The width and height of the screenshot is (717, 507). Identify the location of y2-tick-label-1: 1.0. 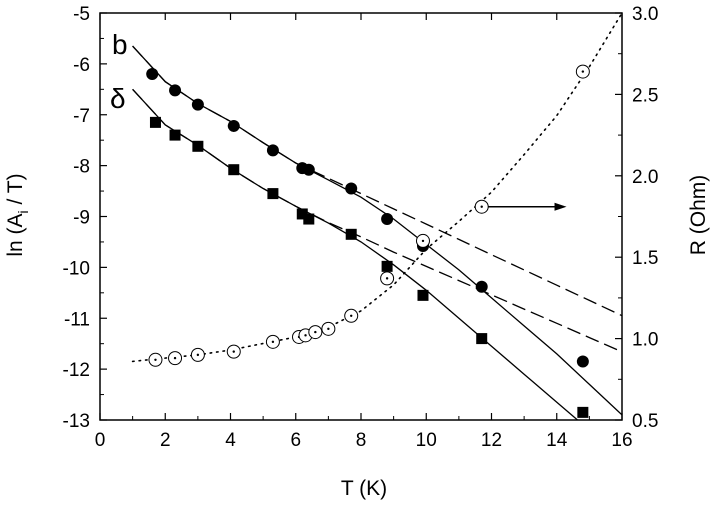
(645, 340).